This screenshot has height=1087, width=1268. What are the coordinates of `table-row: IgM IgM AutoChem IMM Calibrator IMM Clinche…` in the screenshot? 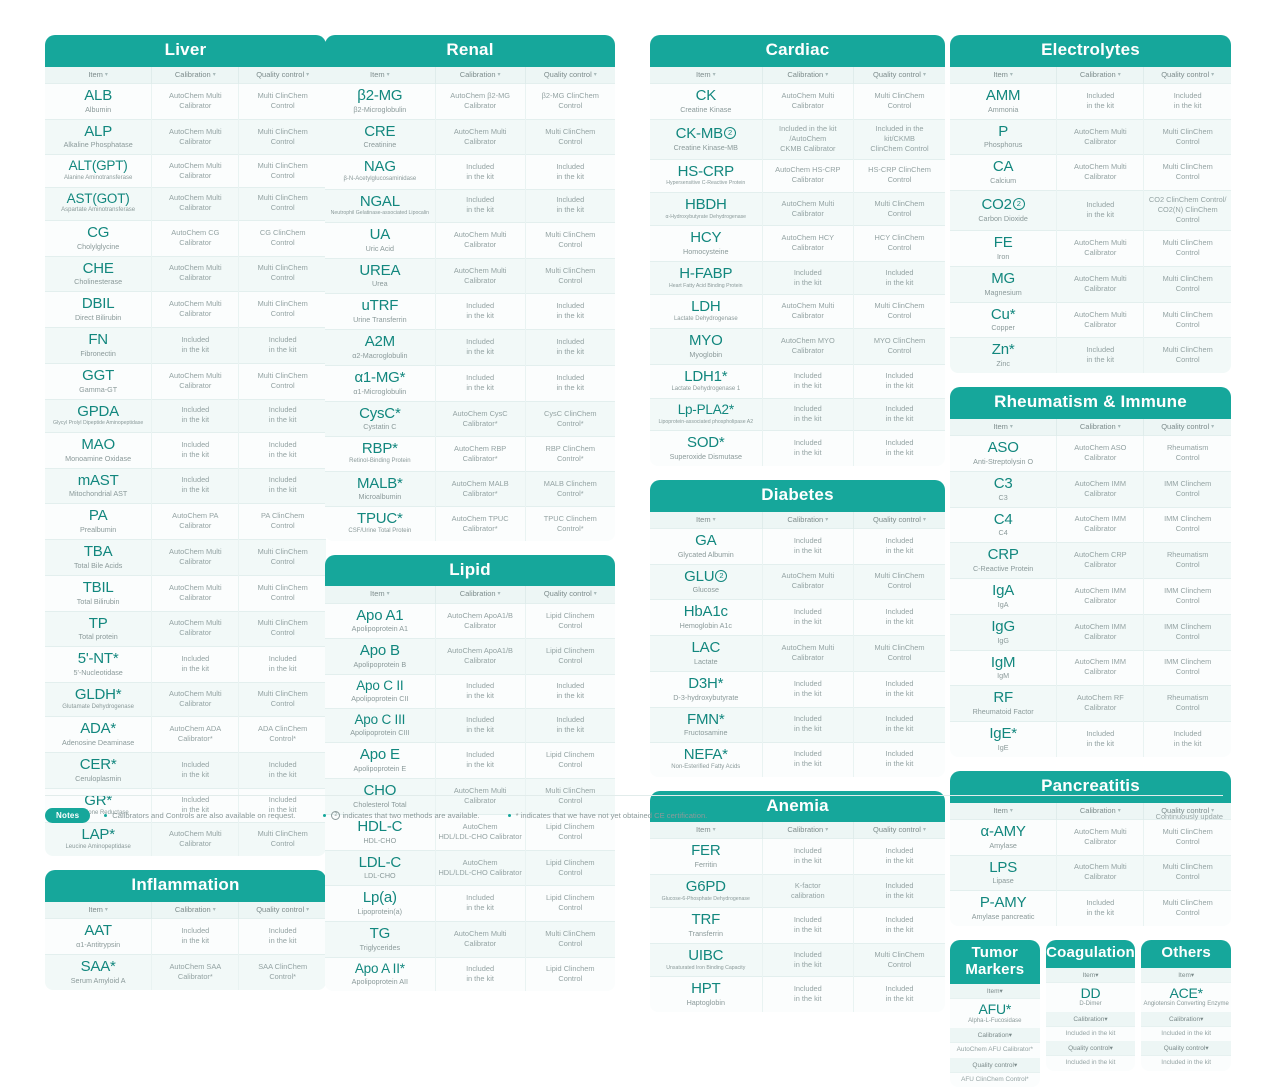 It's located at (1090, 667).